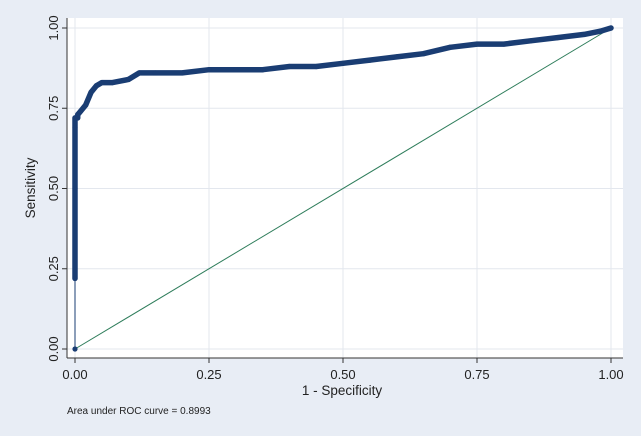 This screenshot has width=641, height=436. Describe the element at coordinates (53, 188) in the screenshot. I see `y-tick-label: 0.50` at that location.